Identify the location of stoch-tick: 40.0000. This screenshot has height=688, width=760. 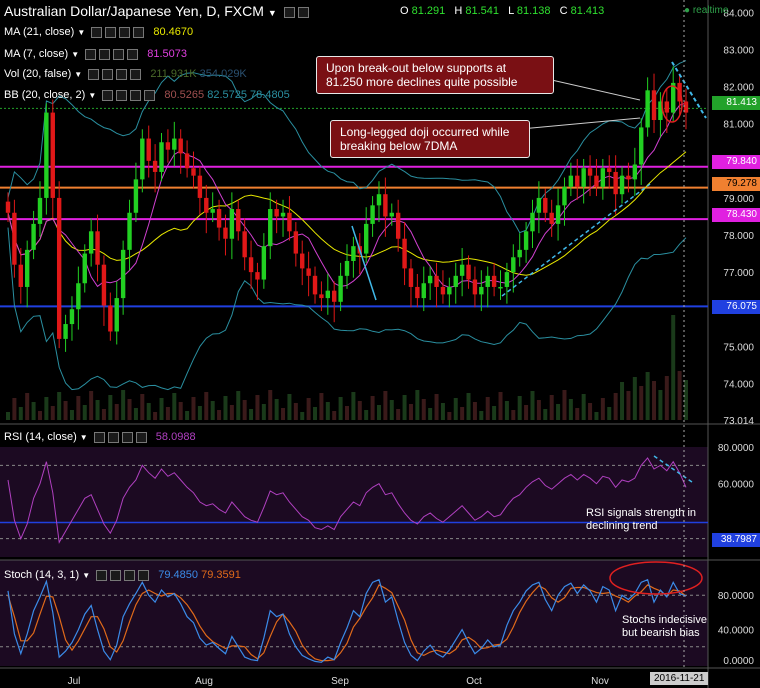
(736, 631).